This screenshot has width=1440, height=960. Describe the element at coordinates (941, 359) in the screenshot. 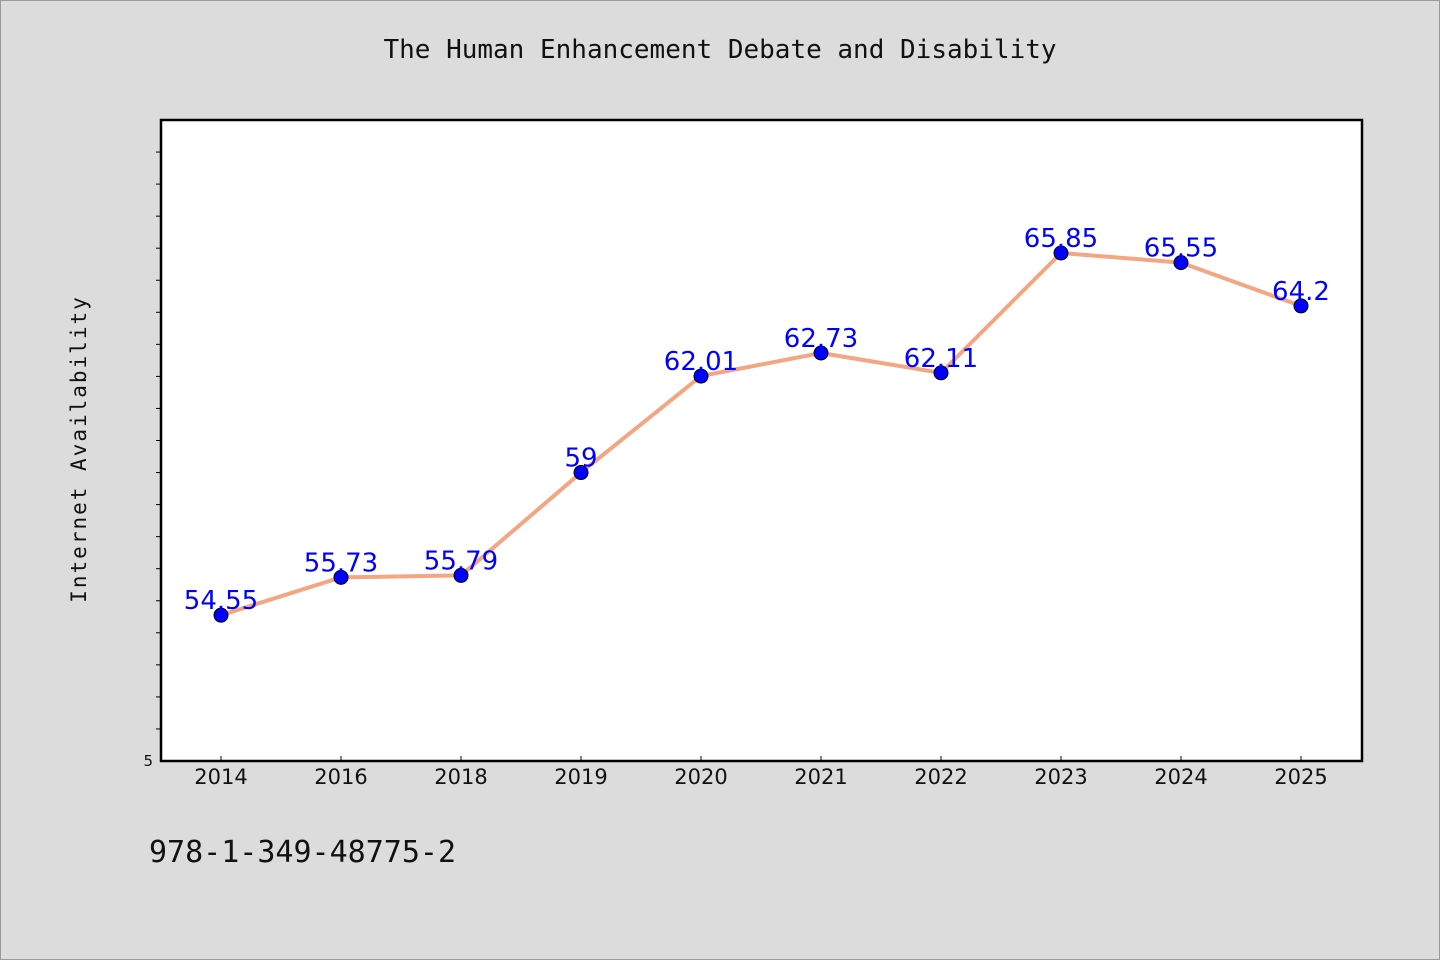

I see `data-label: 62.11` at that location.